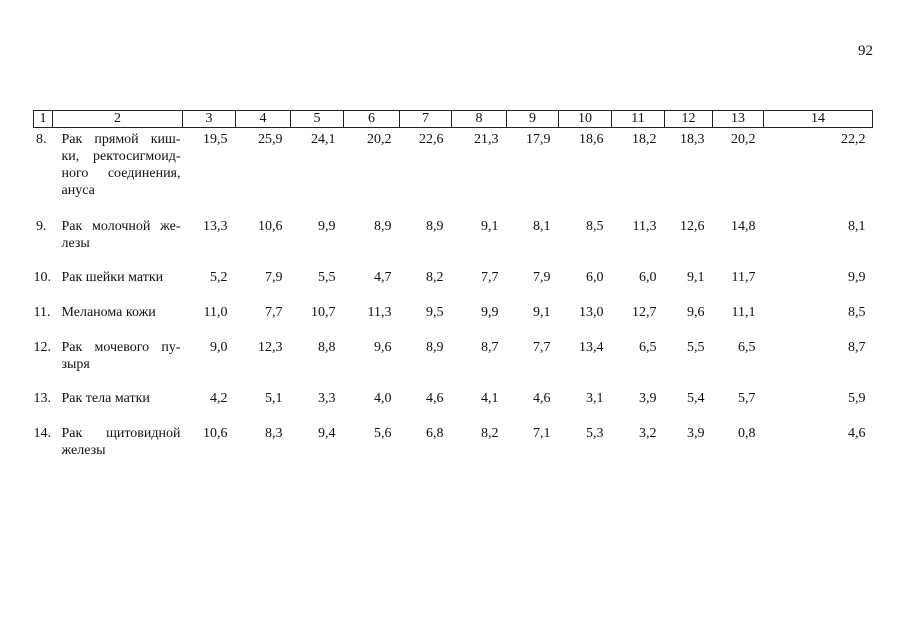 This screenshot has width=903, height=640. Describe the element at coordinates (638, 119) in the screenshot. I see `column-header-11: 11` at that location.